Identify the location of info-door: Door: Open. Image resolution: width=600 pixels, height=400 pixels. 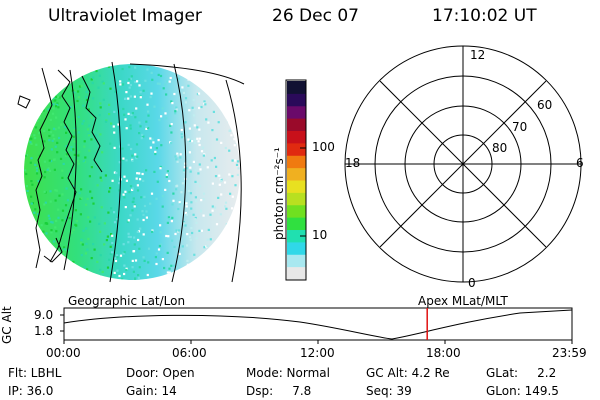
(160, 373).